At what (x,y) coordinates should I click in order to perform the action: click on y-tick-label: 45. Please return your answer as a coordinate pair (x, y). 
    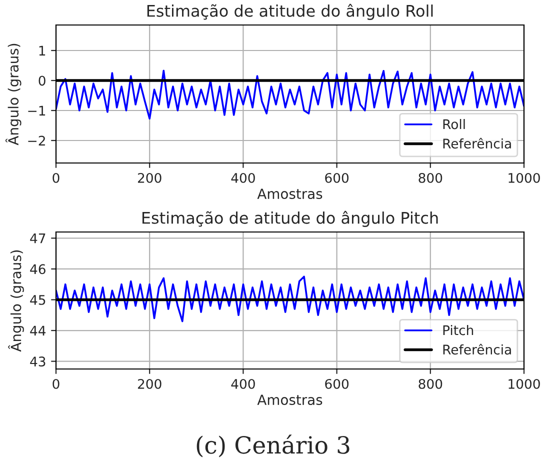
    Looking at the image, I should click on (38, 300).